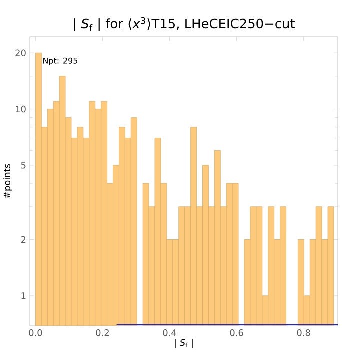 The height and width of the screenshot is (360, 342). Describe the element at coordinates (21, 53) in the screenshot. I see `y-tick-label: 20` at that location.